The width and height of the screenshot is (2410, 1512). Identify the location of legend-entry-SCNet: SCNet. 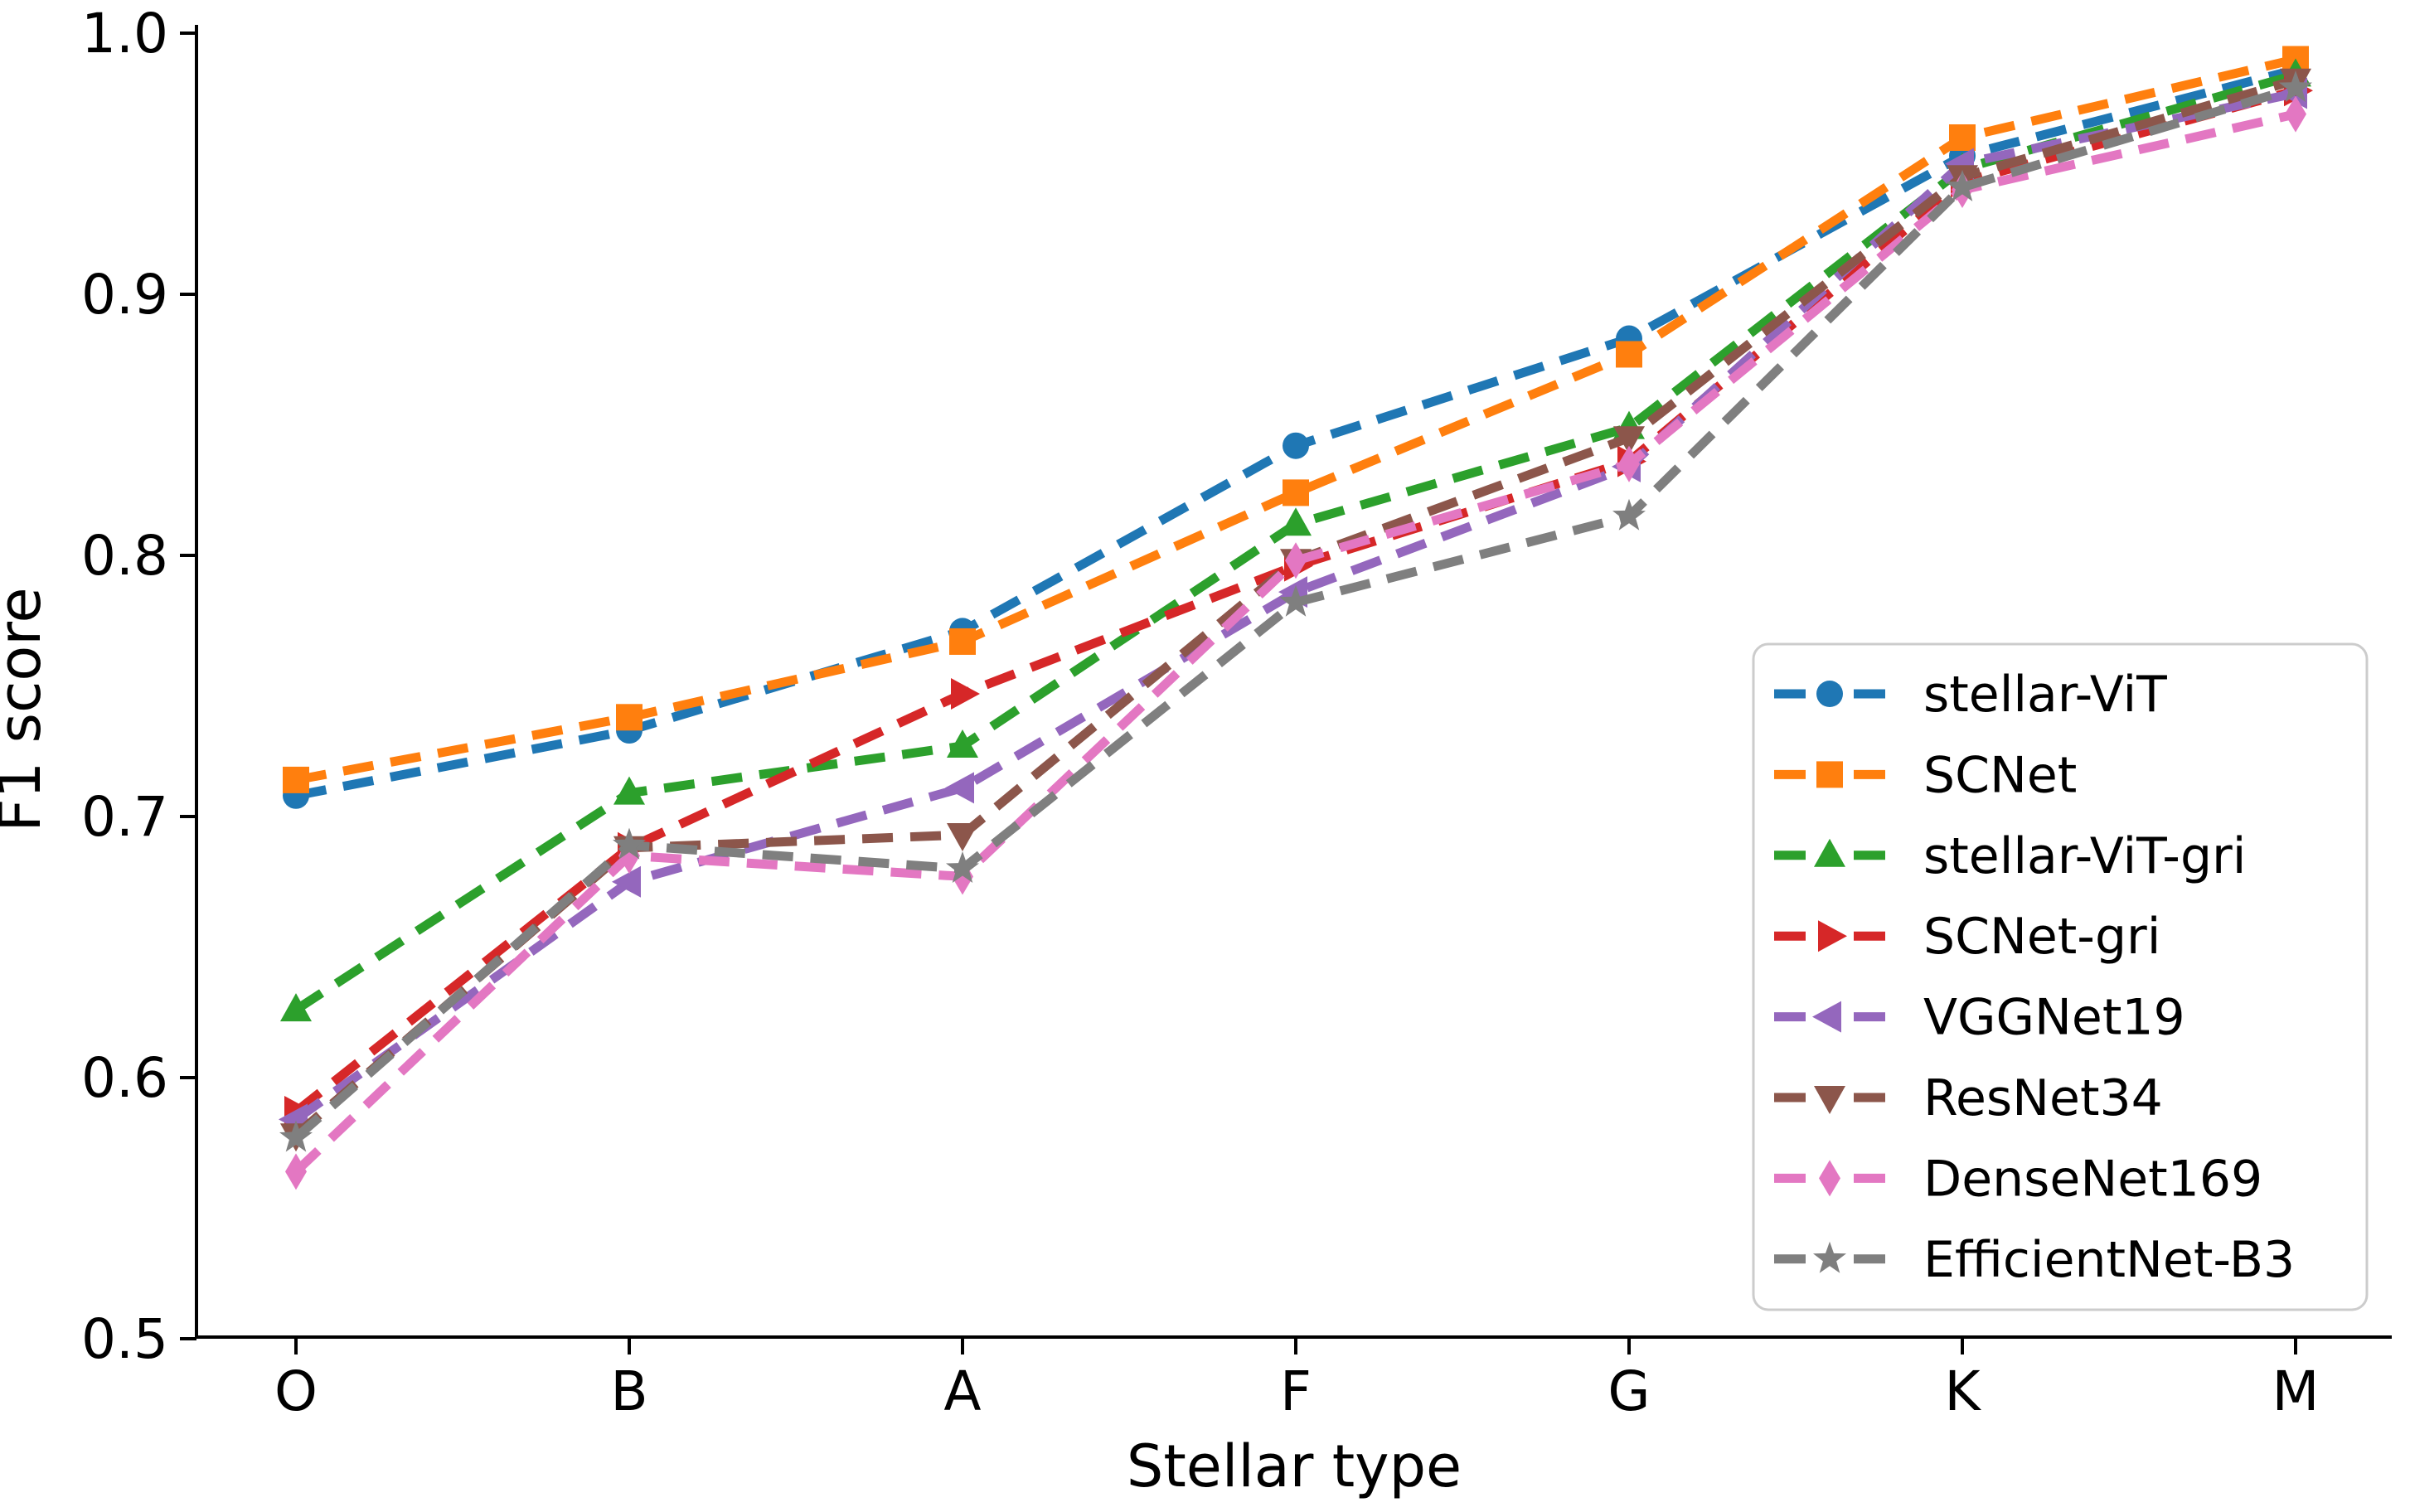
(1925, 775).